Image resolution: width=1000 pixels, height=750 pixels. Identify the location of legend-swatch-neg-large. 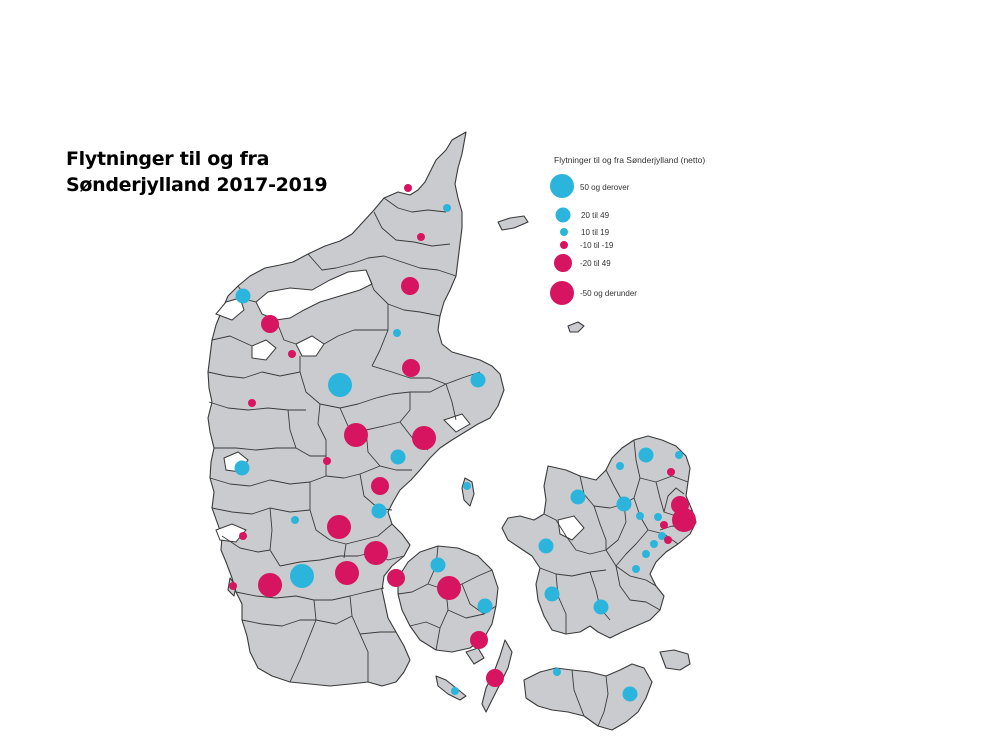
(562, 293).